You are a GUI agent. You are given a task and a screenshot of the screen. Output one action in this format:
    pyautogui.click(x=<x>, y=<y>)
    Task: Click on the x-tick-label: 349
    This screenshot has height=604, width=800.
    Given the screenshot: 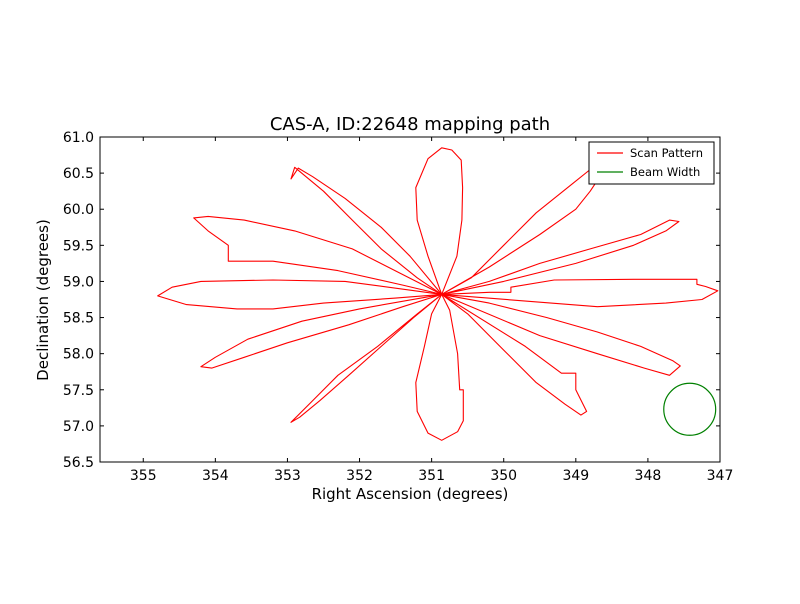 What is the action you would take?
    pyautogui.click(x=575, y=476)
    